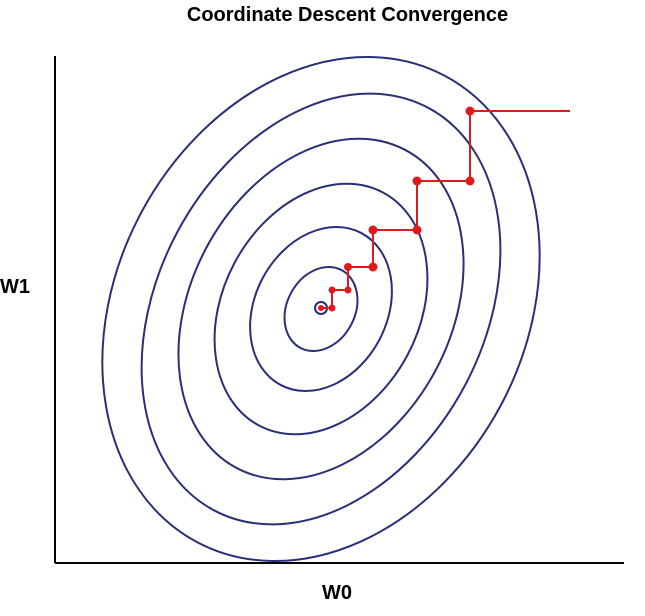 The width and height of the screenshot is (645, 616). Describe the element at coordinates (337, 593) in the screenshot. I see `x-axis-label: W0` at that location.